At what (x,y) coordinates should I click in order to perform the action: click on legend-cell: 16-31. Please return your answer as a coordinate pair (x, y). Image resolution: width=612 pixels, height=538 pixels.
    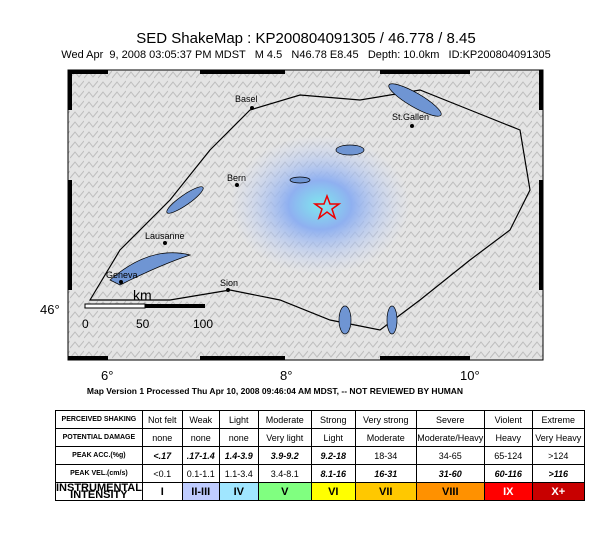
    Looking at the image, I should click on (385, 473).